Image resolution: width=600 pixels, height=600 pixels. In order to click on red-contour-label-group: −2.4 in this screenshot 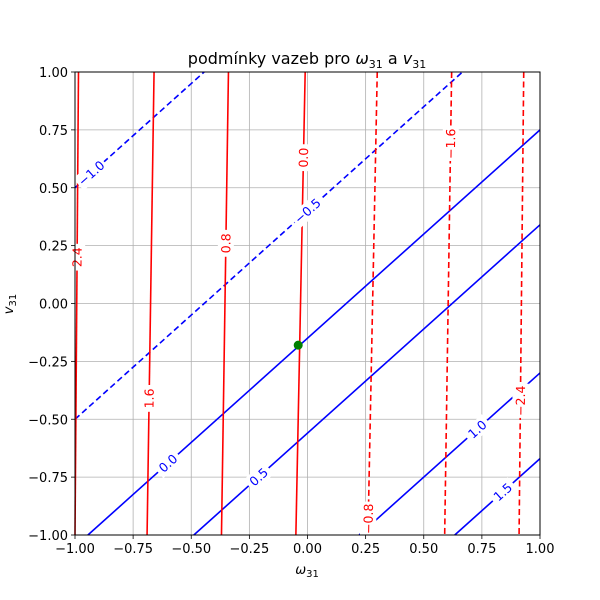, I will do `click(520, 401)`.